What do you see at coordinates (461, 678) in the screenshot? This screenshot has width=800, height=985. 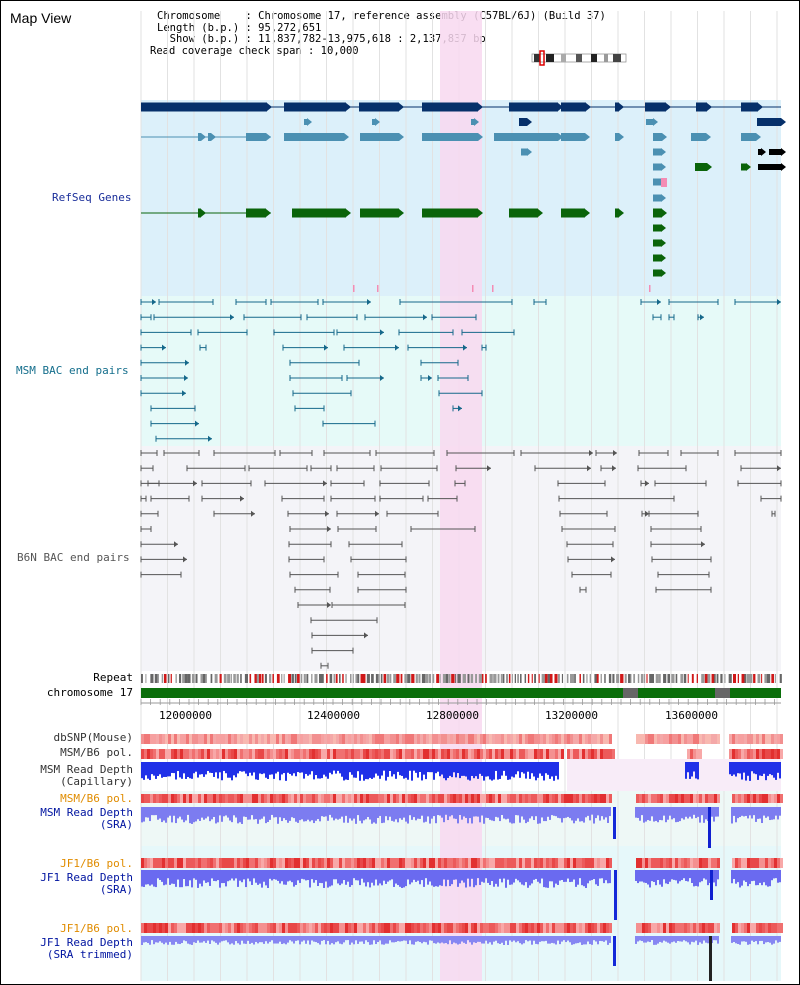 I see `repeat-track` at bounding box center [461, 678].